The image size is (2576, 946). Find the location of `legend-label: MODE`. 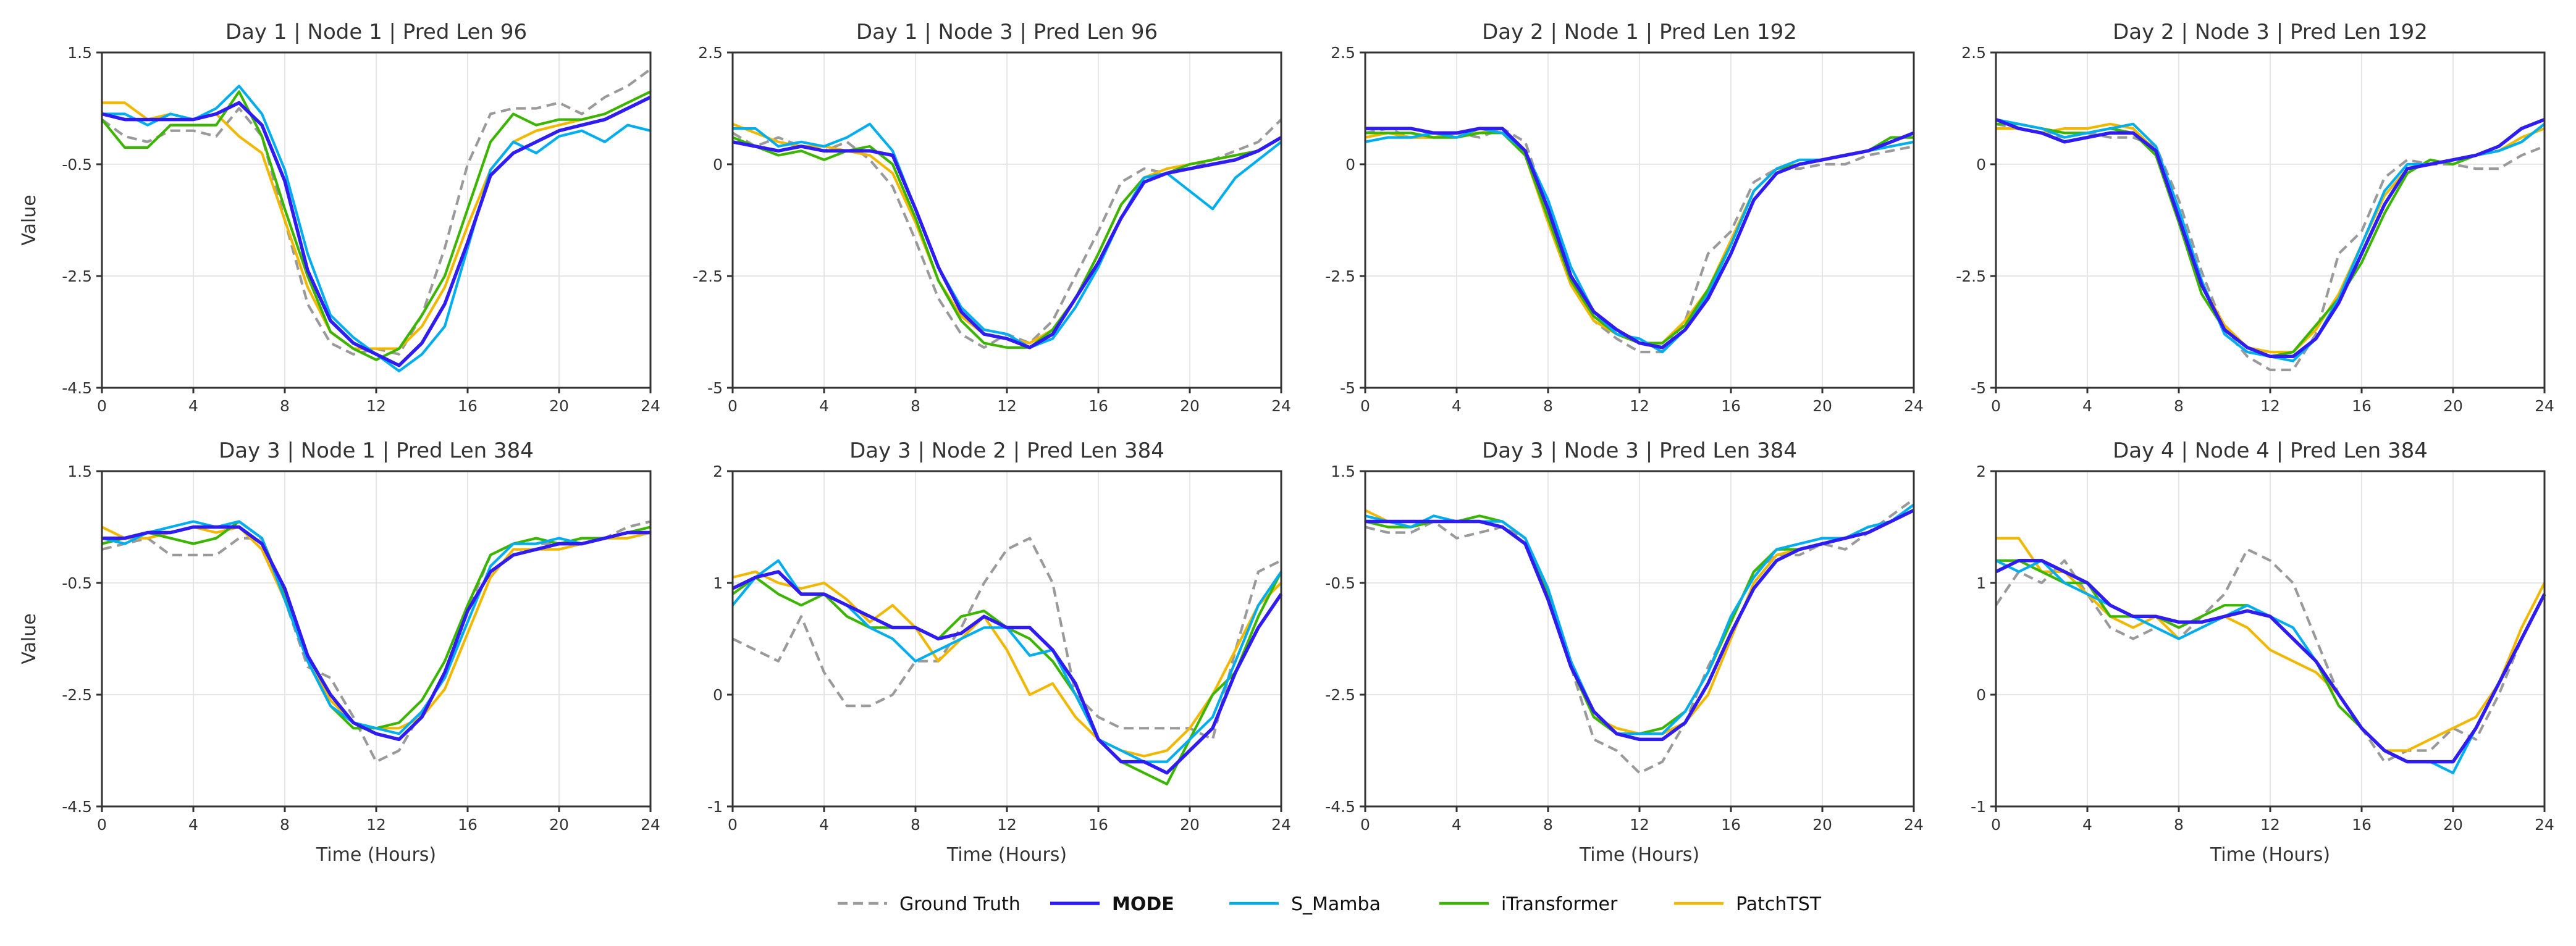

legend-label: MODE is located at coordinates (1143, 904).